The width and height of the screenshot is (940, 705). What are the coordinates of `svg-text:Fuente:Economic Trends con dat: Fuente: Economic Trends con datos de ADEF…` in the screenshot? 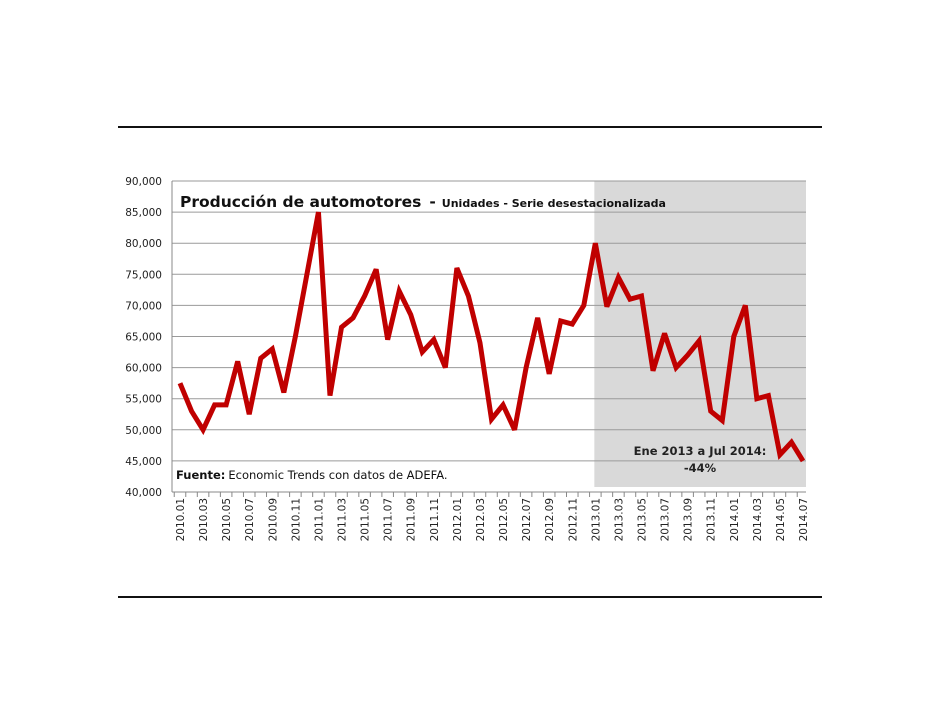 It's located at (312, 475).